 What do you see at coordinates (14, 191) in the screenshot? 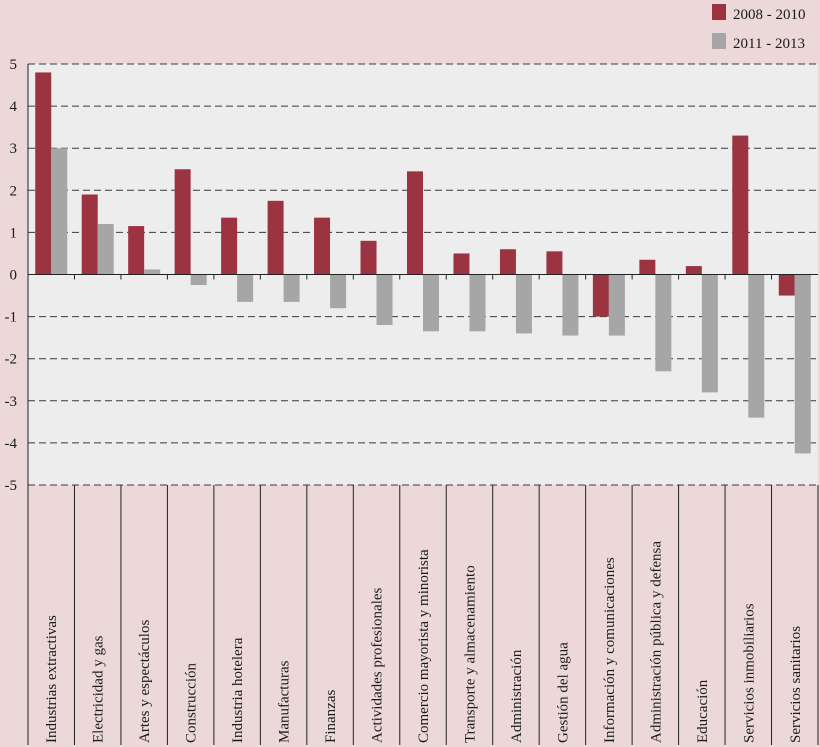
I see `y-tick-label: 2` at bounding box center [14, 191].